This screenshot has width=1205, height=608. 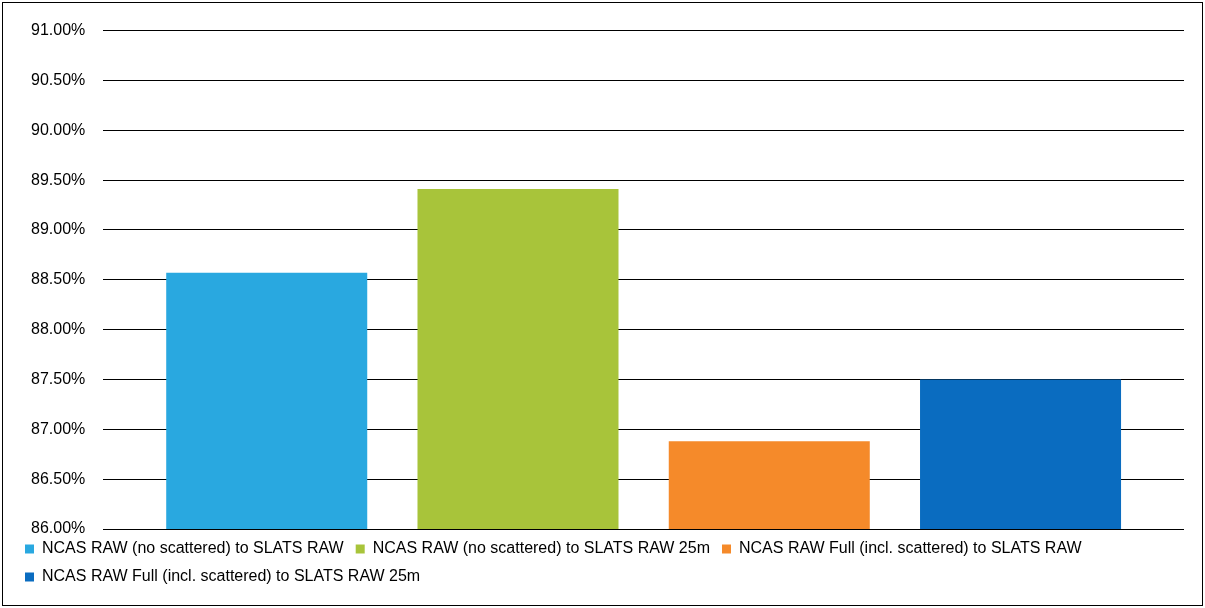 What do you see at coordinates (58, 528) in the screenshot?
I see `y-tick-label: 86.00%` at bounding box center [58, 528].